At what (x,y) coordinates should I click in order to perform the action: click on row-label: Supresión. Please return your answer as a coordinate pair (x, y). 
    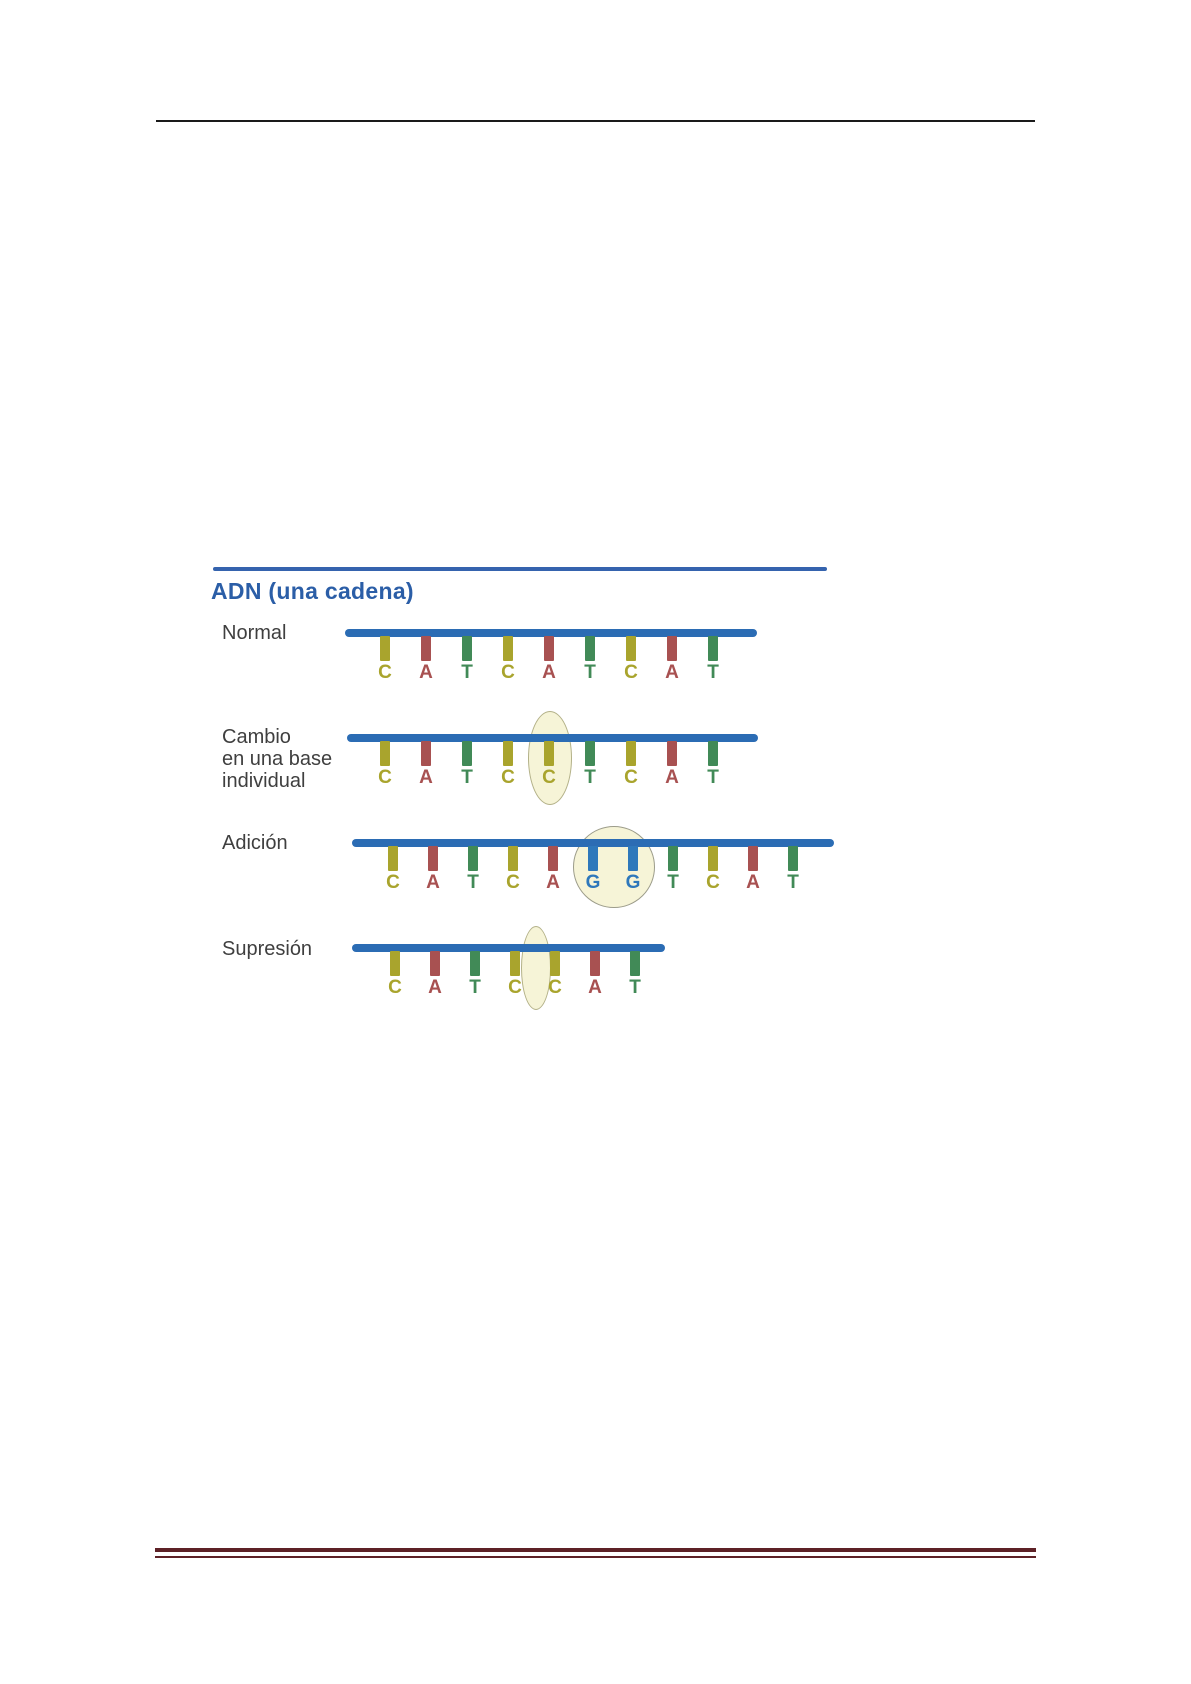
    Looking at the image, I should click on (267, 949).